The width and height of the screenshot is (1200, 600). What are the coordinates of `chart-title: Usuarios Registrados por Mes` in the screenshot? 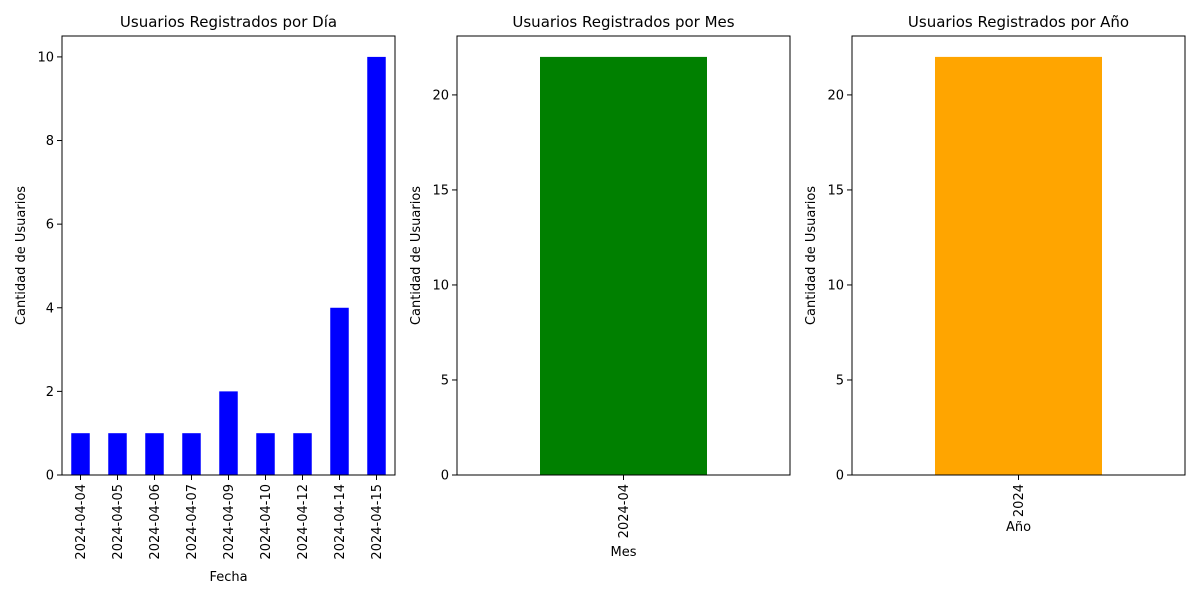 It's located at (623, 22).